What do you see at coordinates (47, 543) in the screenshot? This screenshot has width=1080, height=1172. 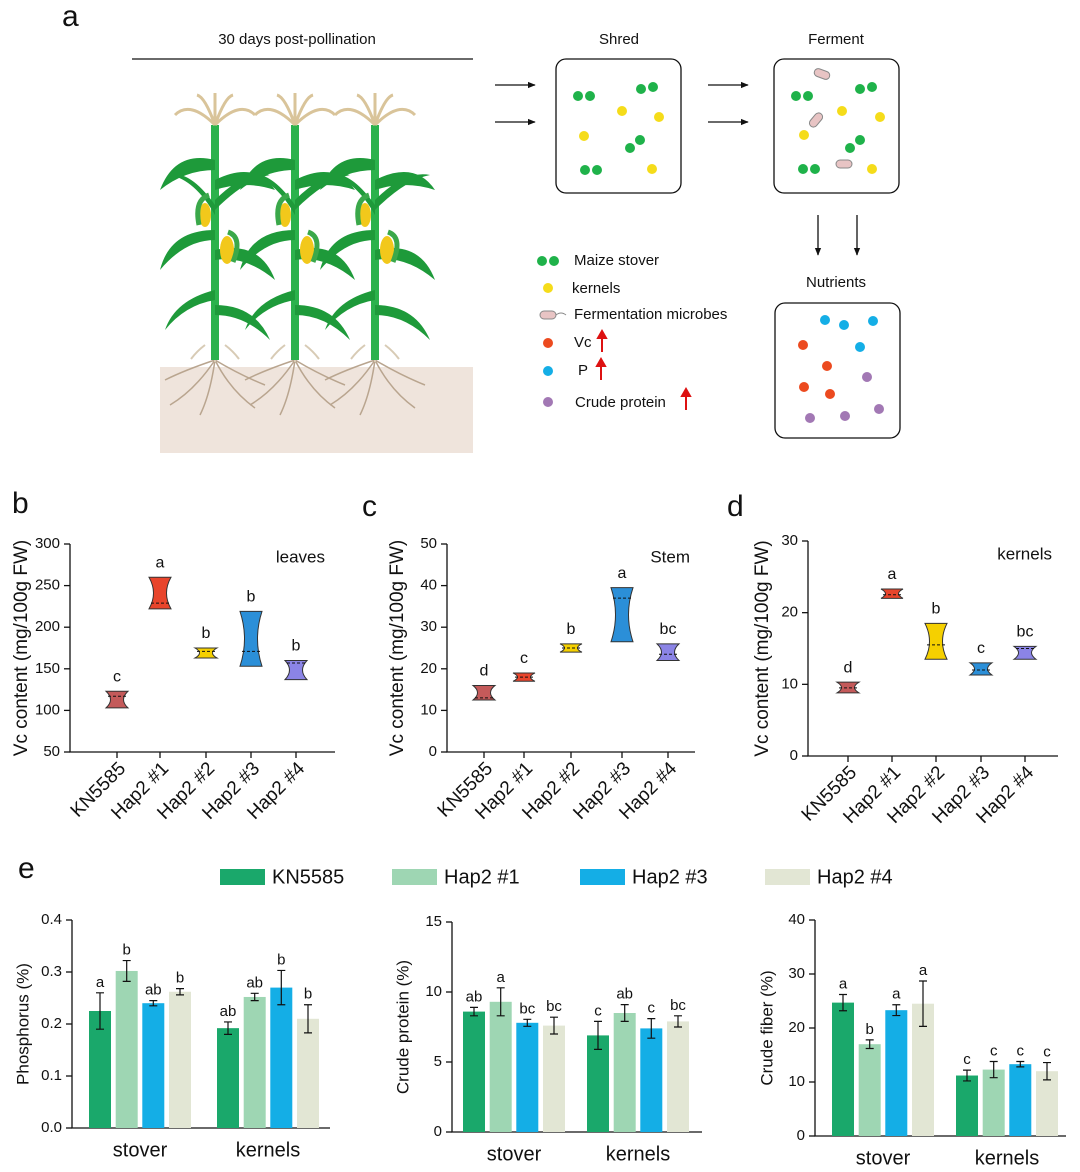 I see `y-tick-label: 300` at bounding box center [47, 543].